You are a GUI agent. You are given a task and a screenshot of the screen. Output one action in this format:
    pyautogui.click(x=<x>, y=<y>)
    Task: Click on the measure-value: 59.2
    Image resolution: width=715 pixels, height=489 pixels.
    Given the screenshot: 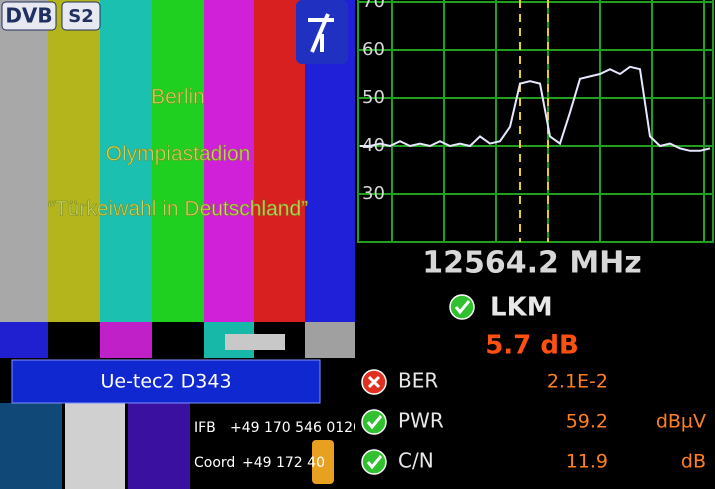 What is the action you would take?
    pyautogui.click(x=587, y=422)
    